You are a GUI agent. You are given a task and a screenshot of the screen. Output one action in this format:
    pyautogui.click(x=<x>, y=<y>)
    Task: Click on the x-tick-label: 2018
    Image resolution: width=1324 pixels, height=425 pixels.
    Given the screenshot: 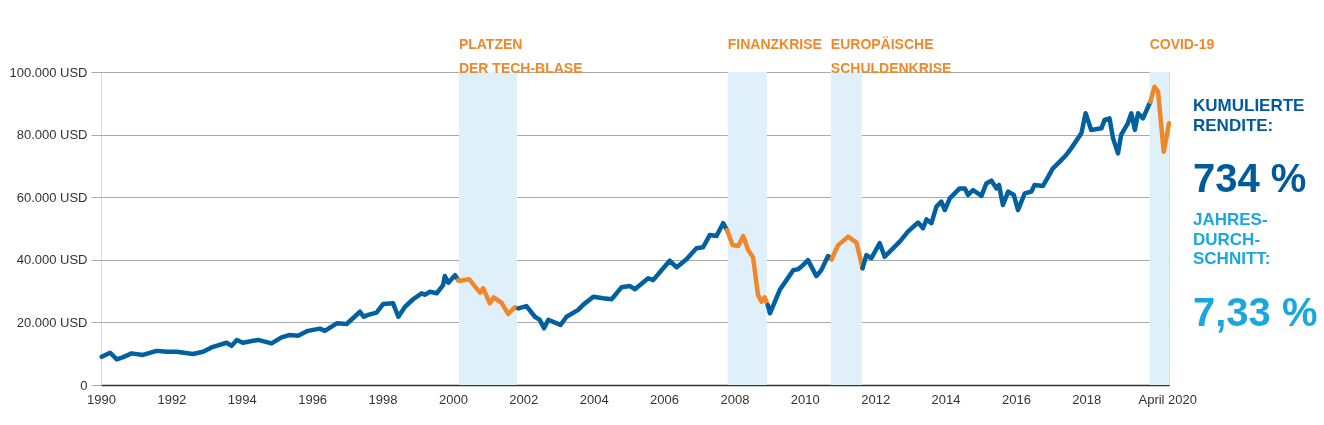 What is the action you would take?
    pyautogui.click(x=1087, y=399)
    